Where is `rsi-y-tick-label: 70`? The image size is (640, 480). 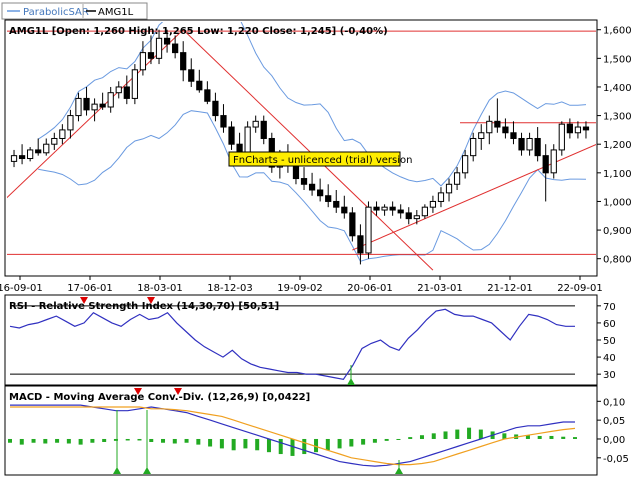 rsi-y-tick-label: 70 is located at coordinates (609, 307).